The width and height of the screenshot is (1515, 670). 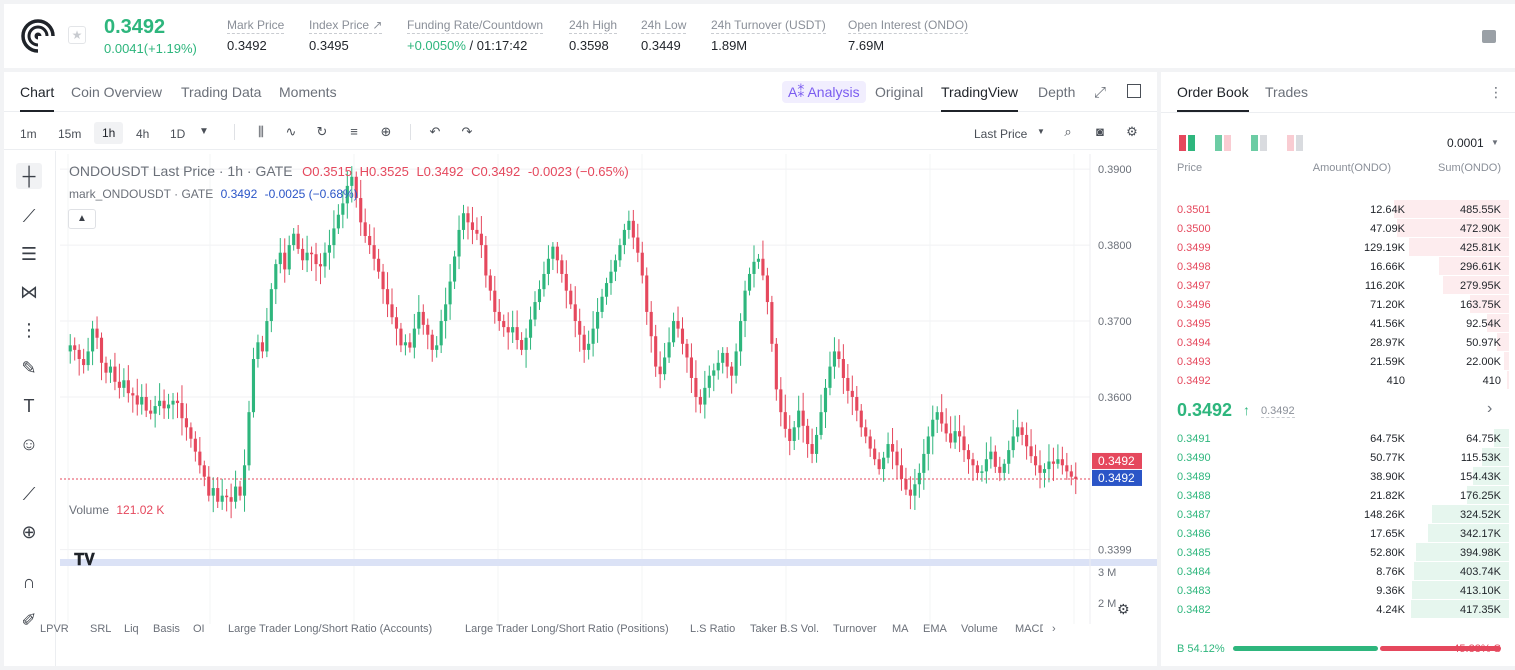 What do you see at coordinates (29, 582) in the screenshot?
I see `magnet-icon: ∩` at bounding box center [29, 582].